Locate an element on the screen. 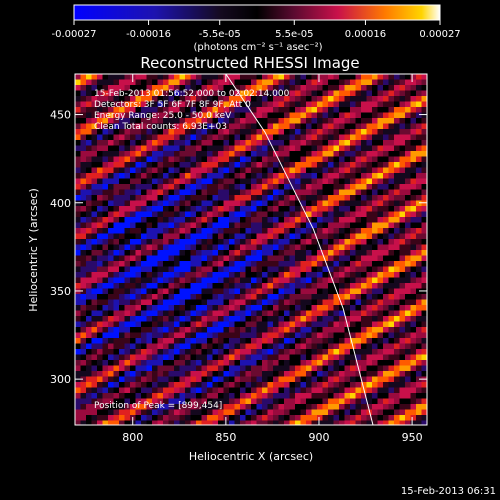  x-tick-label: 900 is located at coordinates (318, 437).